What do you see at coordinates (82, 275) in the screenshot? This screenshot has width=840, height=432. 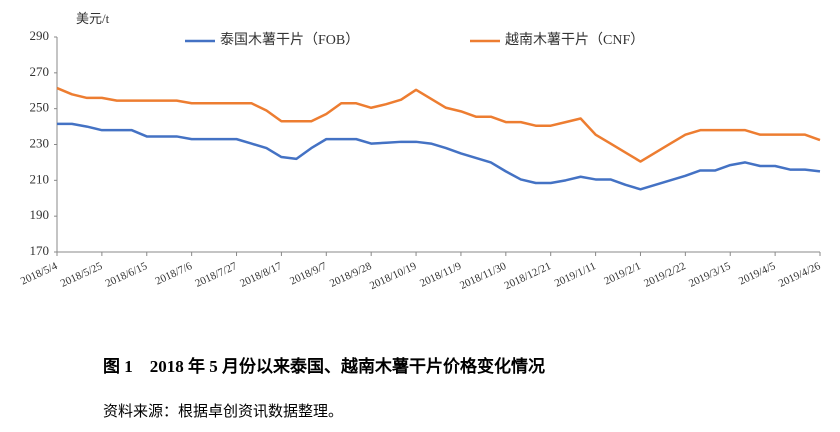 I see `x-tick-label: 2018/5/25` at bounding box center [82, 275].